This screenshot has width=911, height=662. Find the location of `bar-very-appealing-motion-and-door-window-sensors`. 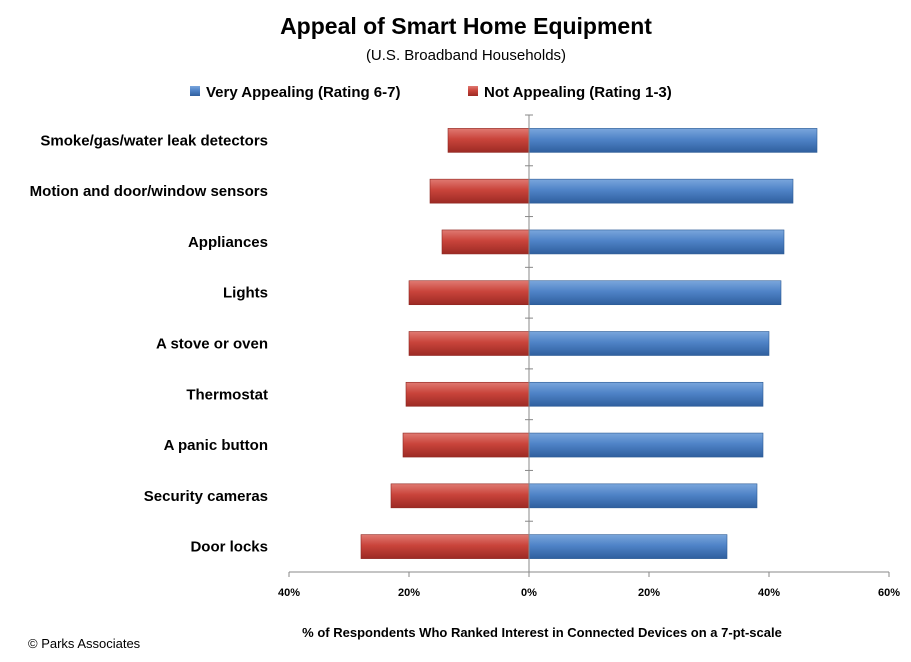

bar-very-appealing-motion-and-door-window-sensors is located at coordinates (661, 191).